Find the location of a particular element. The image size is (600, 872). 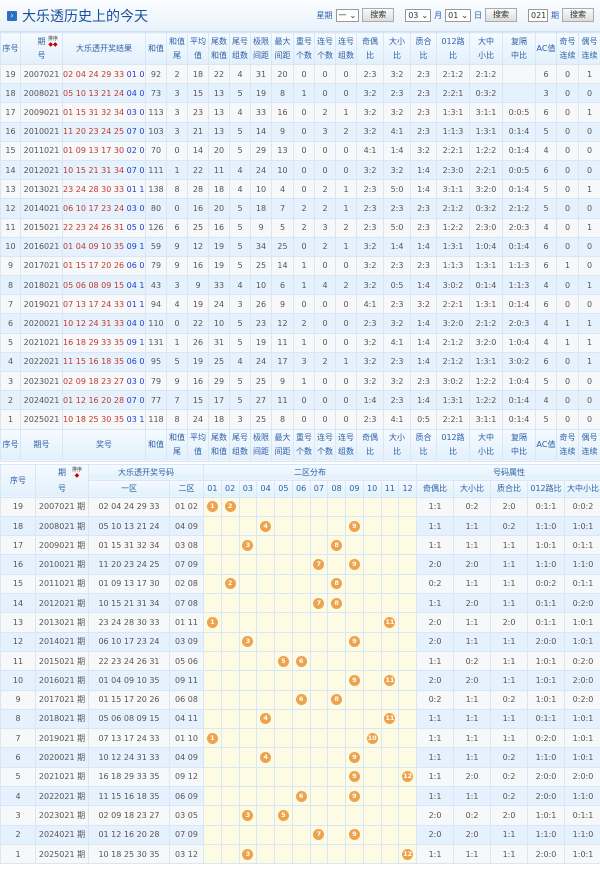

attr-value: 1:1 is located at coordinates (509, 738).